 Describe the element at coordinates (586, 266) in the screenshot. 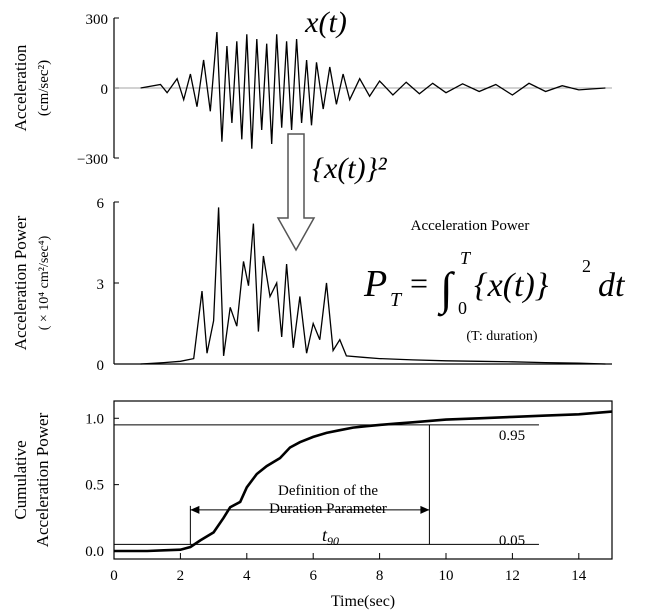

I see `formula-square: 2` at that location.